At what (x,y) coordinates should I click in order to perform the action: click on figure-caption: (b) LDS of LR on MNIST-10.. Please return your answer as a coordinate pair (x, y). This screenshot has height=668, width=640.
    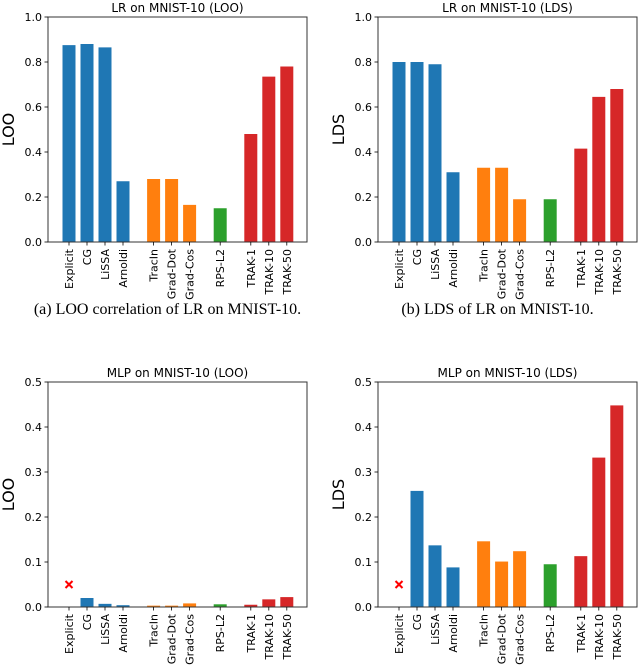
    Looking at the image, I should click on (497, 309).